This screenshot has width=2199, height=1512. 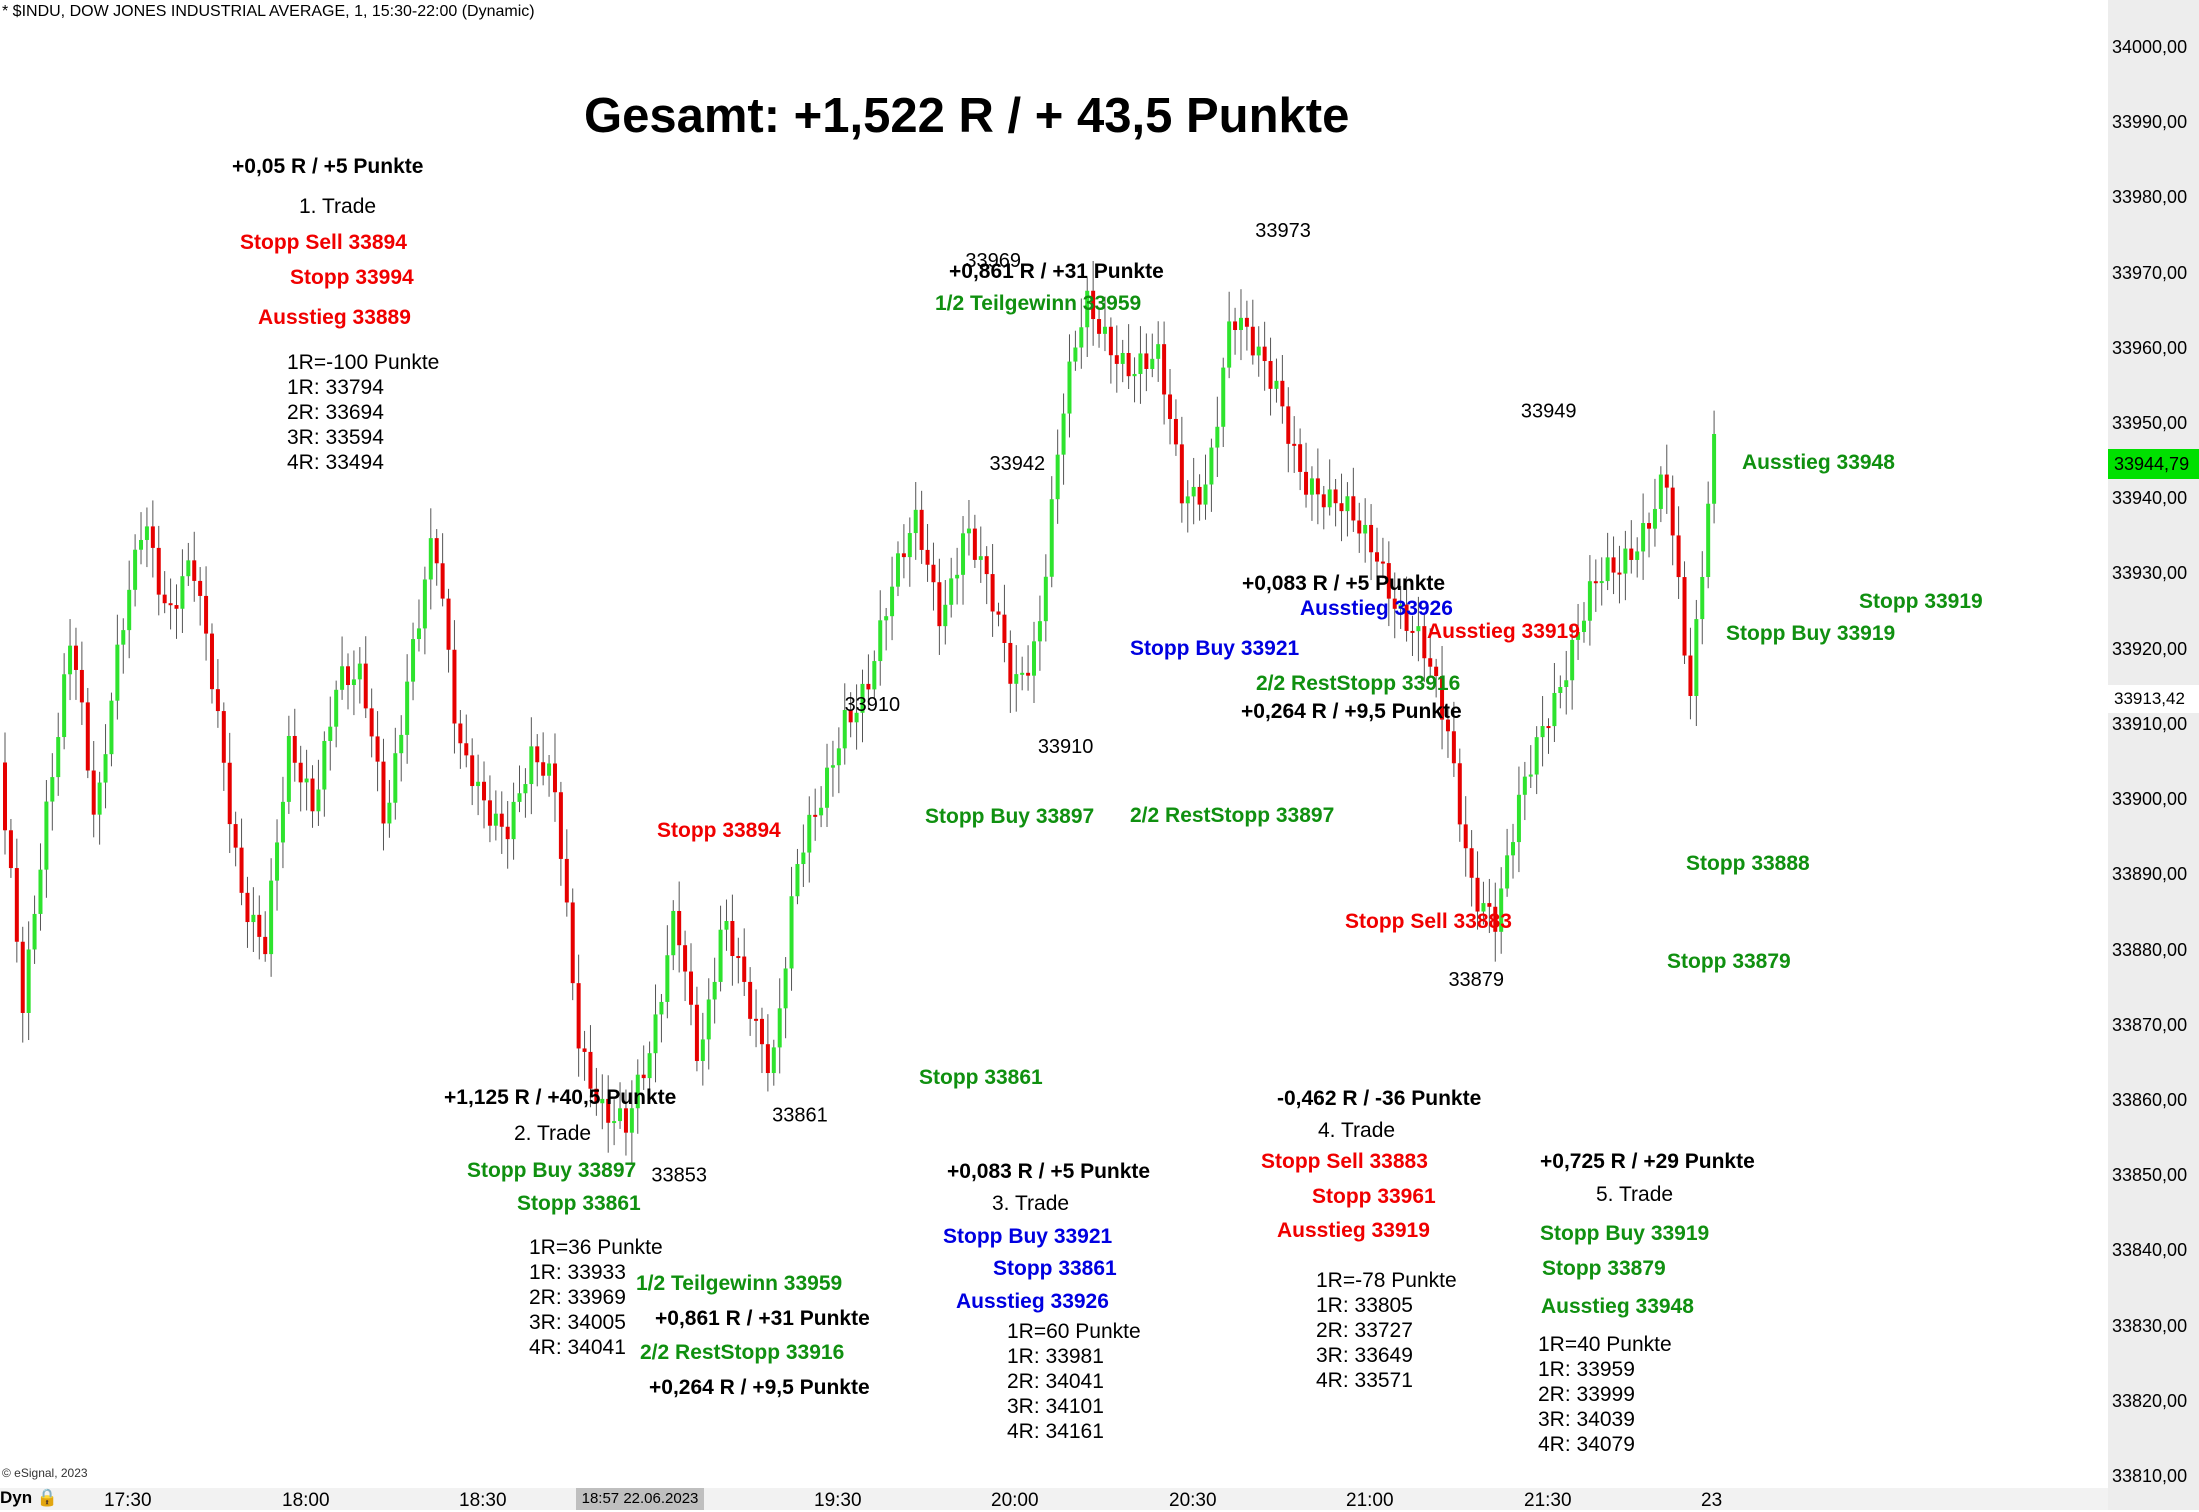 I want to click on time-axis, so click(x=1054, y=1499).